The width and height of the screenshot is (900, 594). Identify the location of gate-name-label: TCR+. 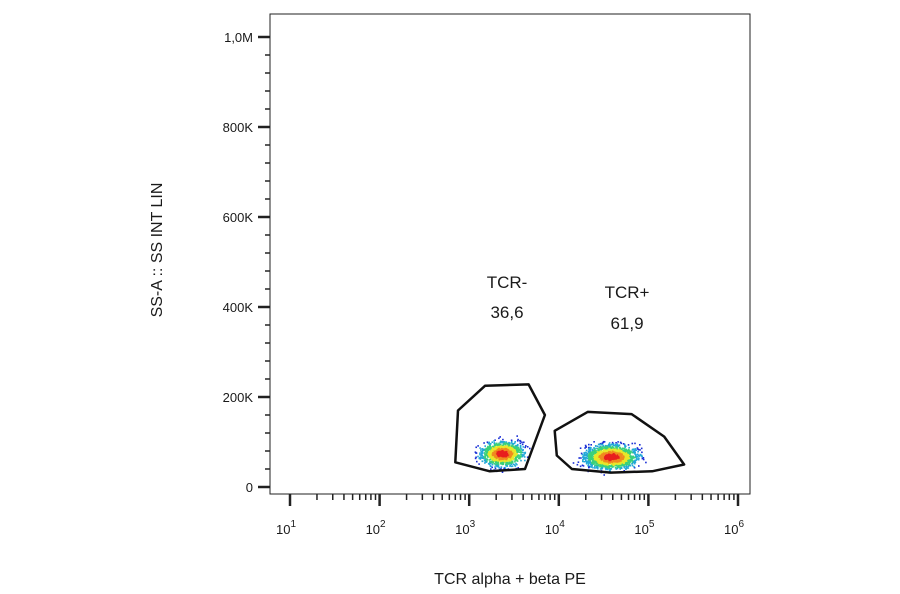
(627, 292).